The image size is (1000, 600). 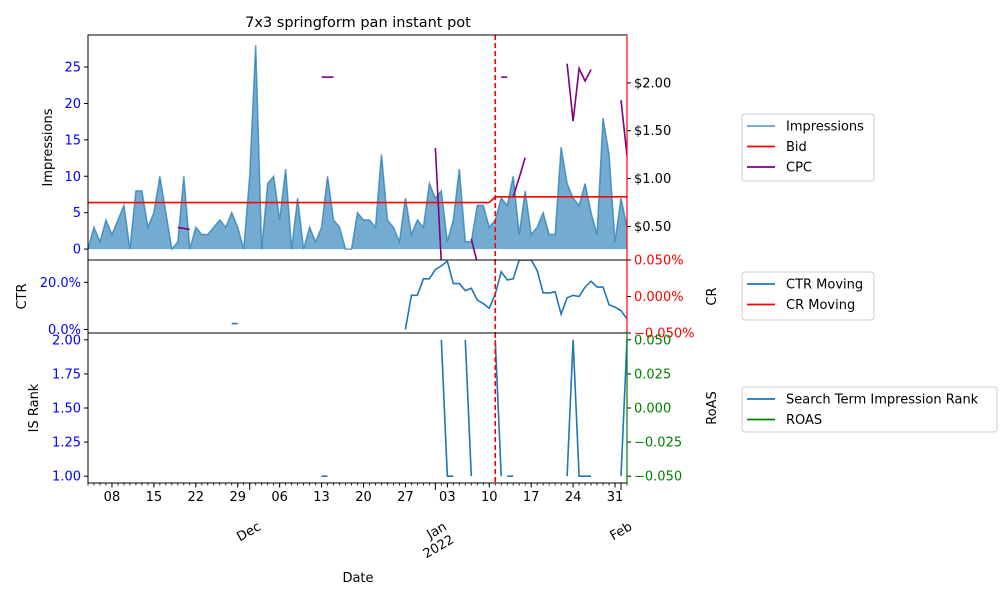 I want to click on legend-label: ROAS, so click(x=804, y=420).